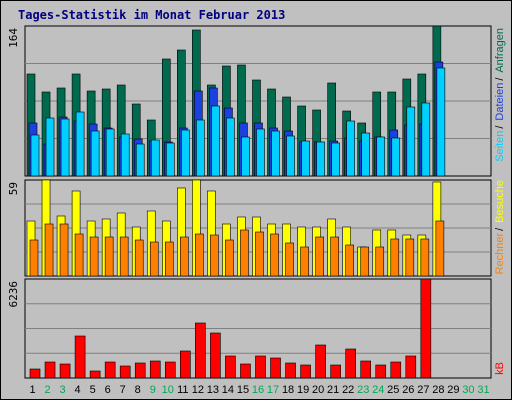  What do you see at coordinates (273, 390) in the screenshot?
I see `x-tick-label-17: 17` at bounding box center [273, 390].